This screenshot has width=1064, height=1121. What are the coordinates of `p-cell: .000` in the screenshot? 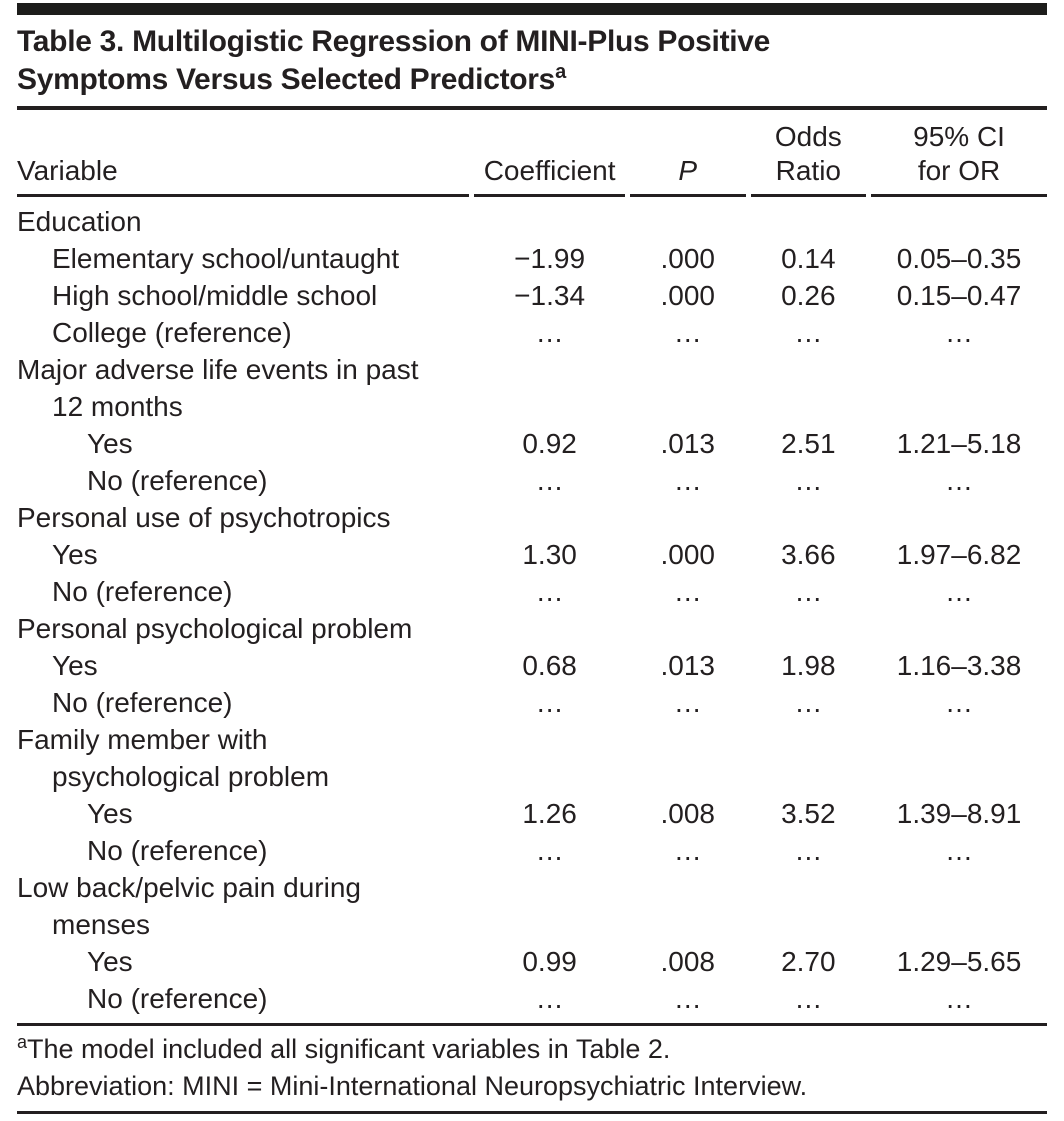 It's located at (688, 554).